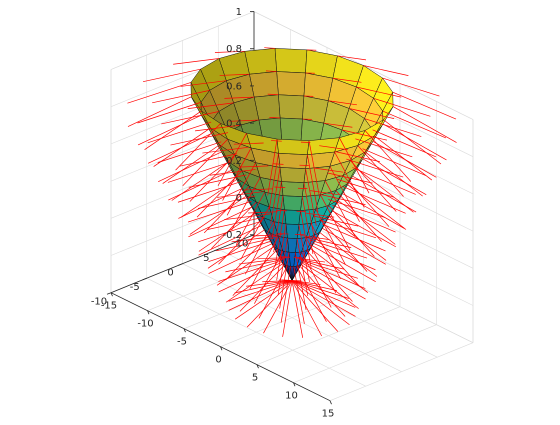 The height and width of the screenshot is (425, 560). What do you see at coordinates (182, 342) in the screenshot?
I see `x-tick-label: -5` at bounding box center [182, 342].